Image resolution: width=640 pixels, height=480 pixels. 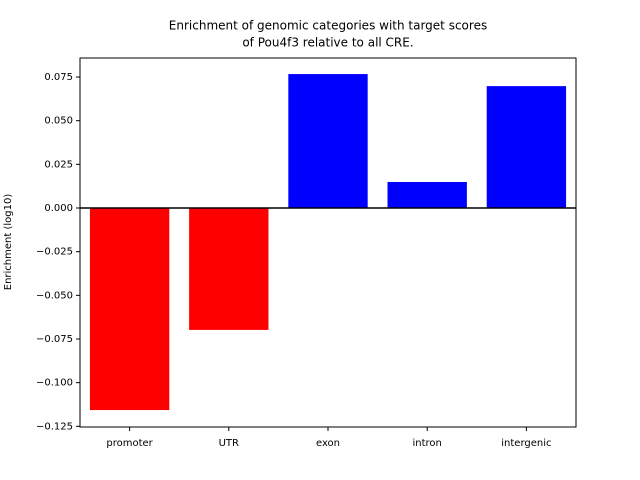 What do you see at coordinates (129, 443) in the screenshot?
I see `x-tick-label: promoter` at bounding box center [129, 443].